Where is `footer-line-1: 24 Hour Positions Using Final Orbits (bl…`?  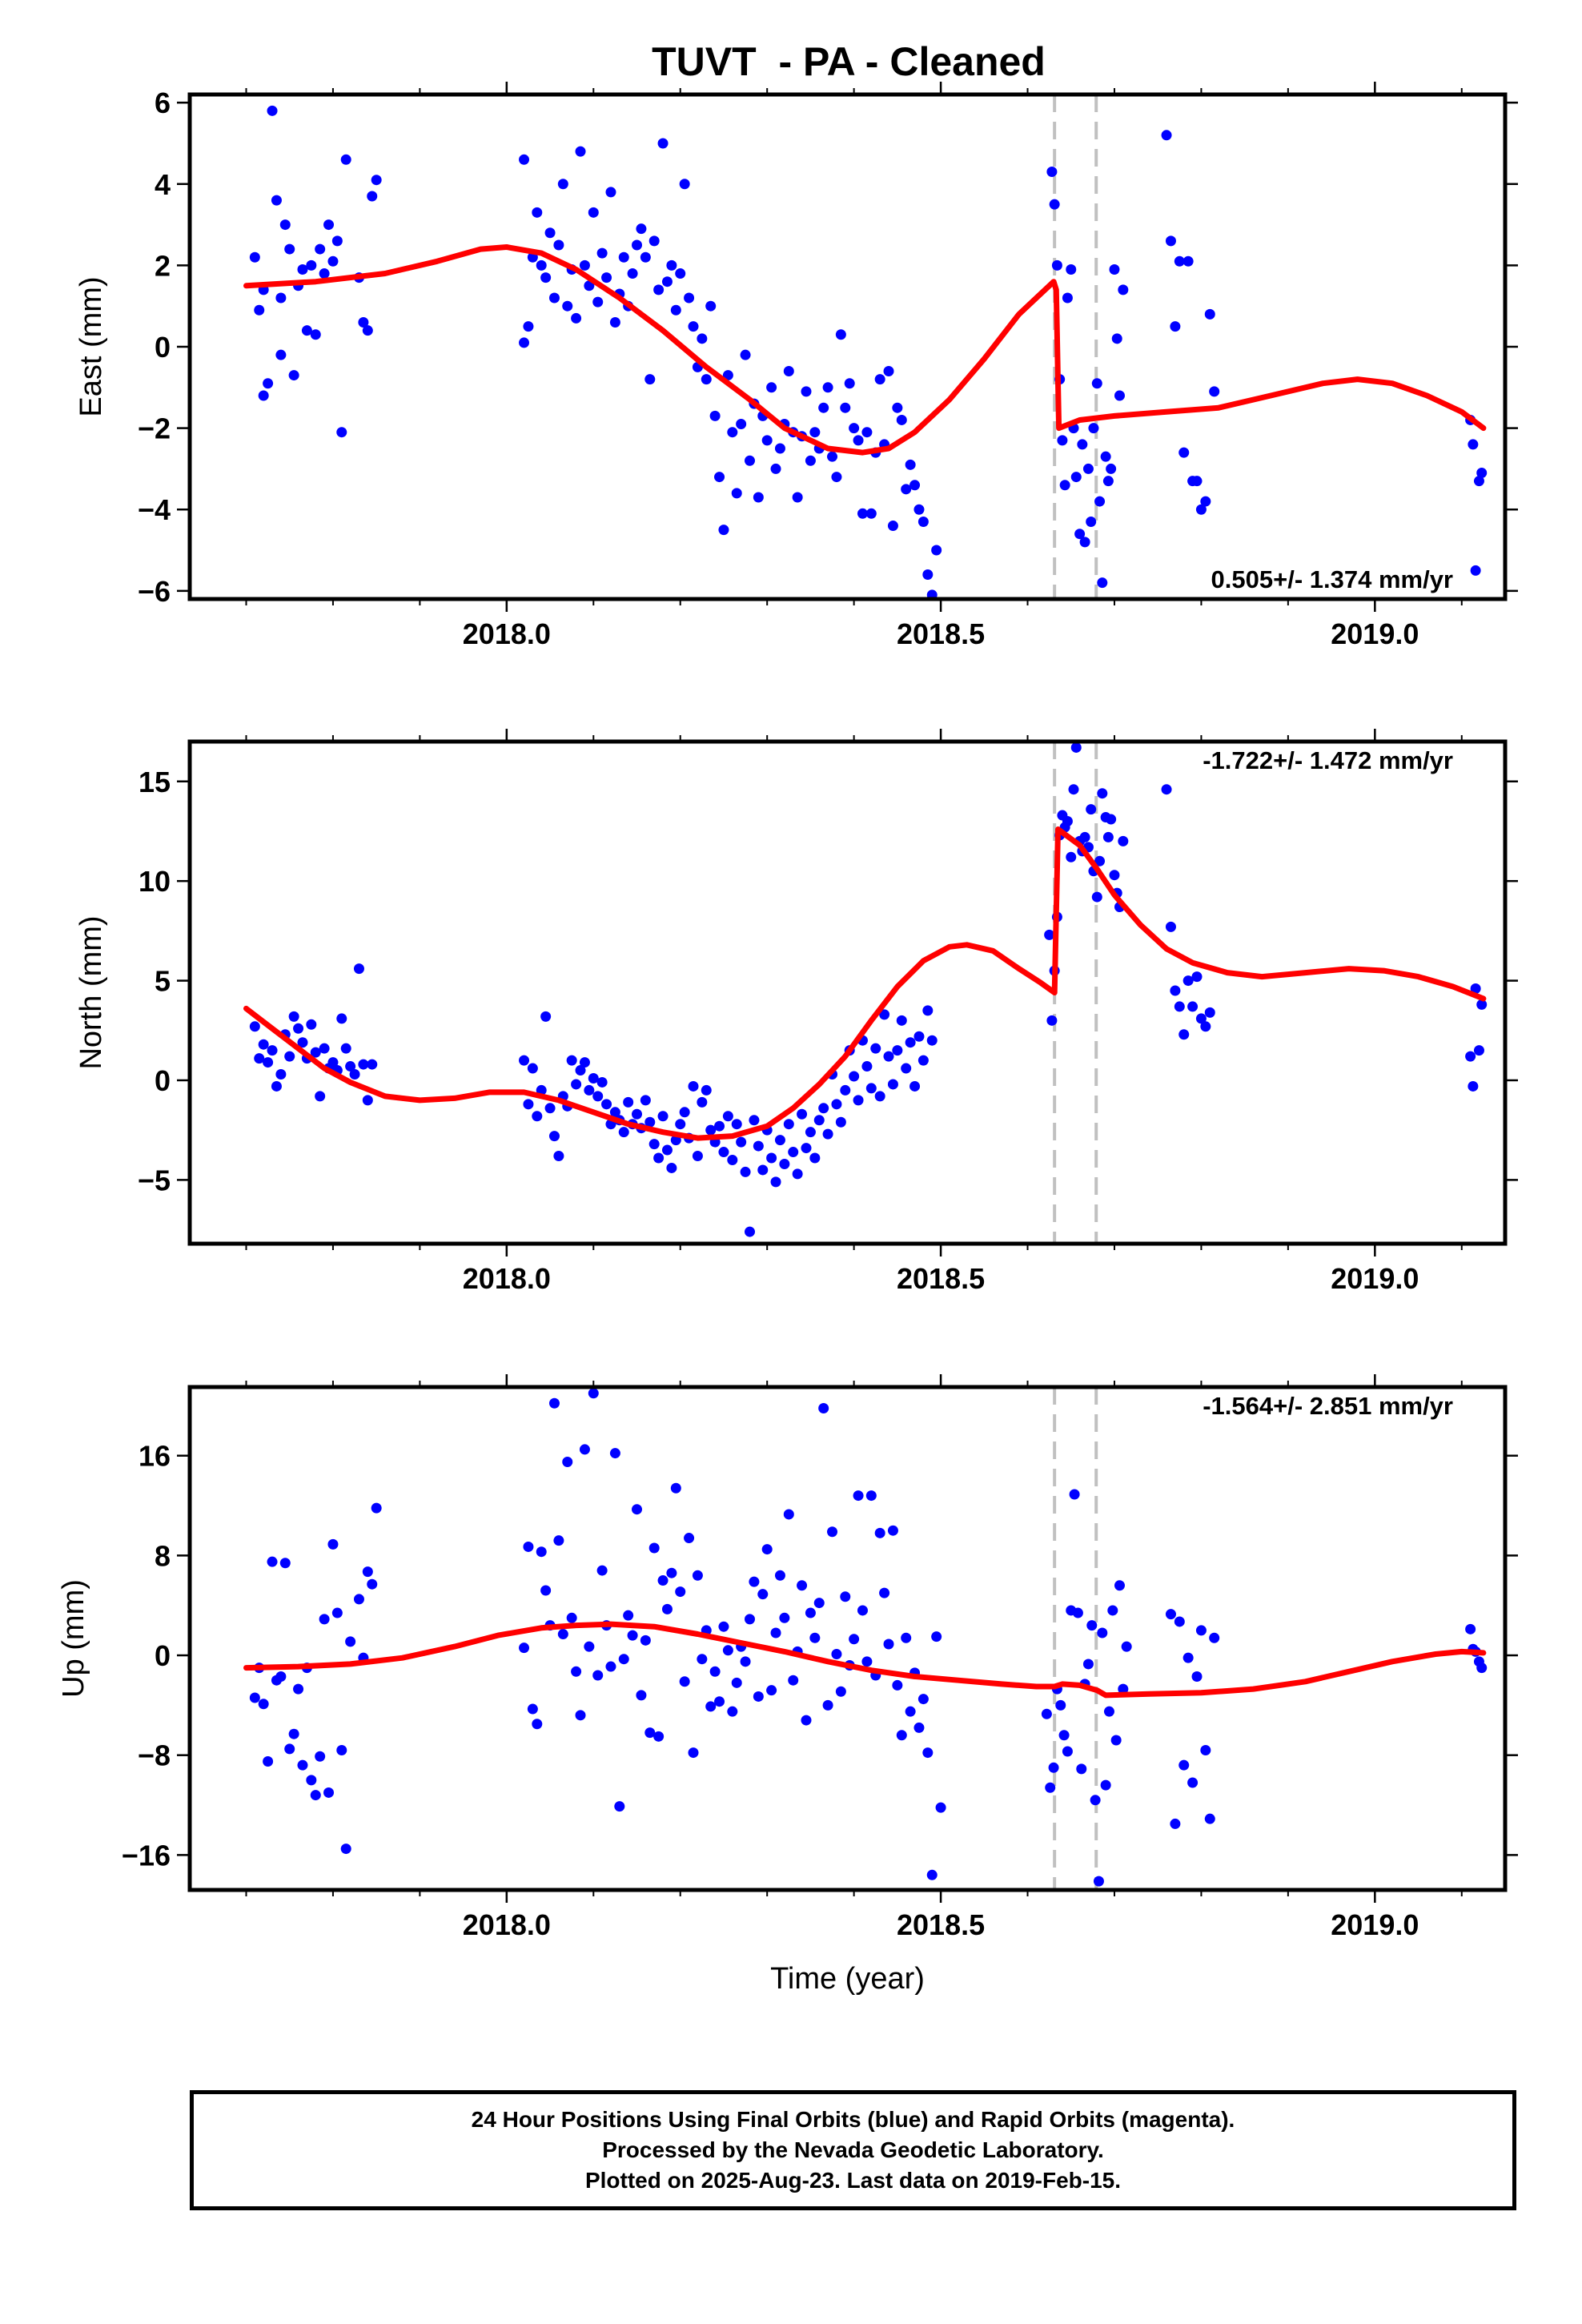 footer-line-1: 24 Hour Positions Using Final Orbits (bl… is located at coordinates (853, 2119).